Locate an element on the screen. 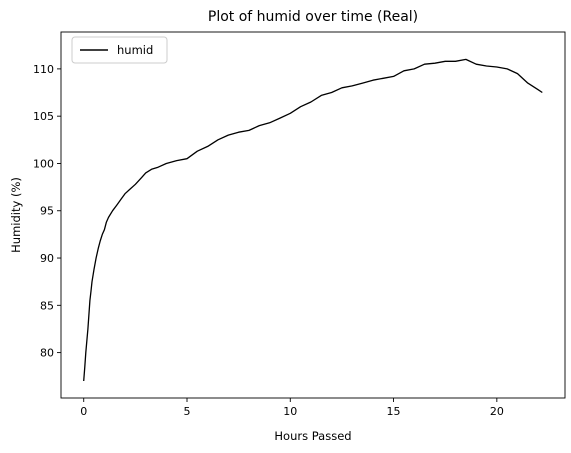 The height and width of the screenshot is (453, 571). y-tick-label: 95 is located at coordinates (47, 211).